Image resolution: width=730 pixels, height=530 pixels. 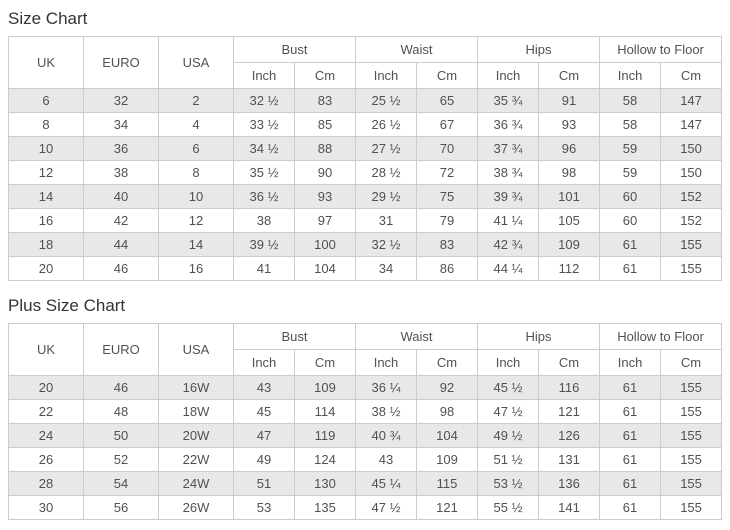 What do you see at coordinates (447, 459) in the screenshot?
I see `table-cell: 109` at bounding box center [447, 459].